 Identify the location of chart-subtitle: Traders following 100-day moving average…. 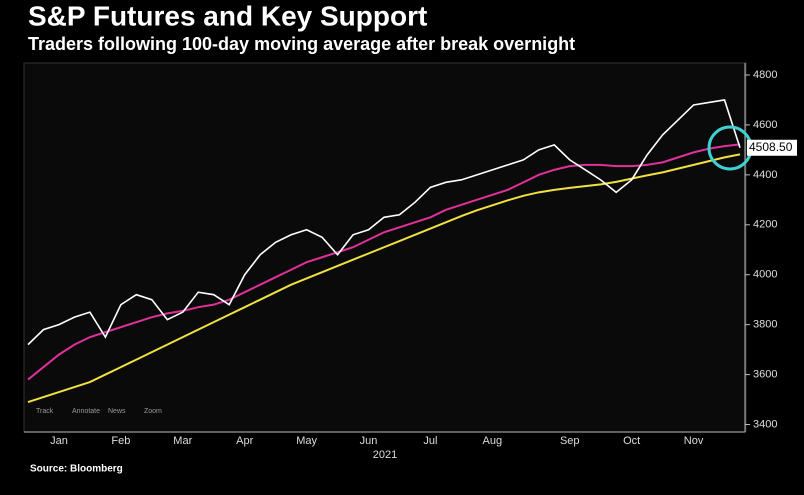
(301, 44).